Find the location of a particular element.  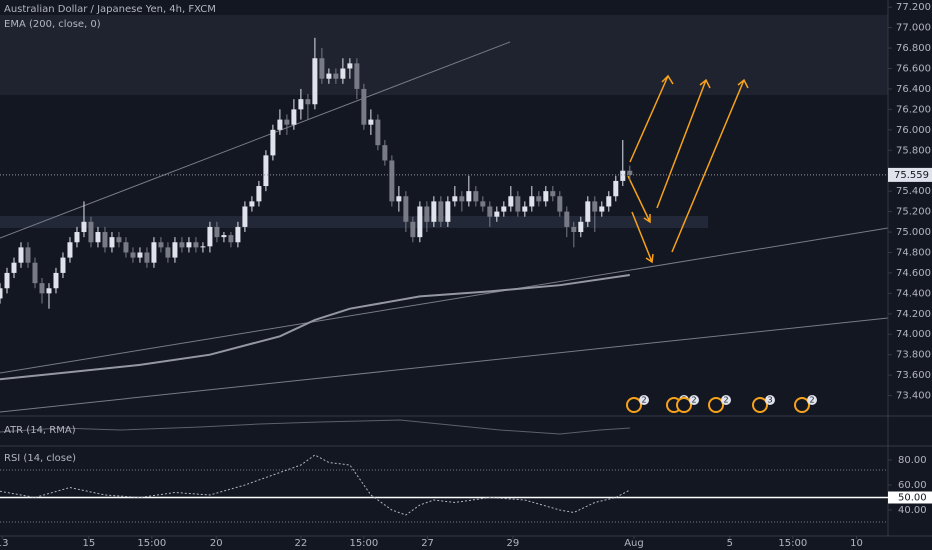

event-count: 3 is located at coordinates (769, 400).